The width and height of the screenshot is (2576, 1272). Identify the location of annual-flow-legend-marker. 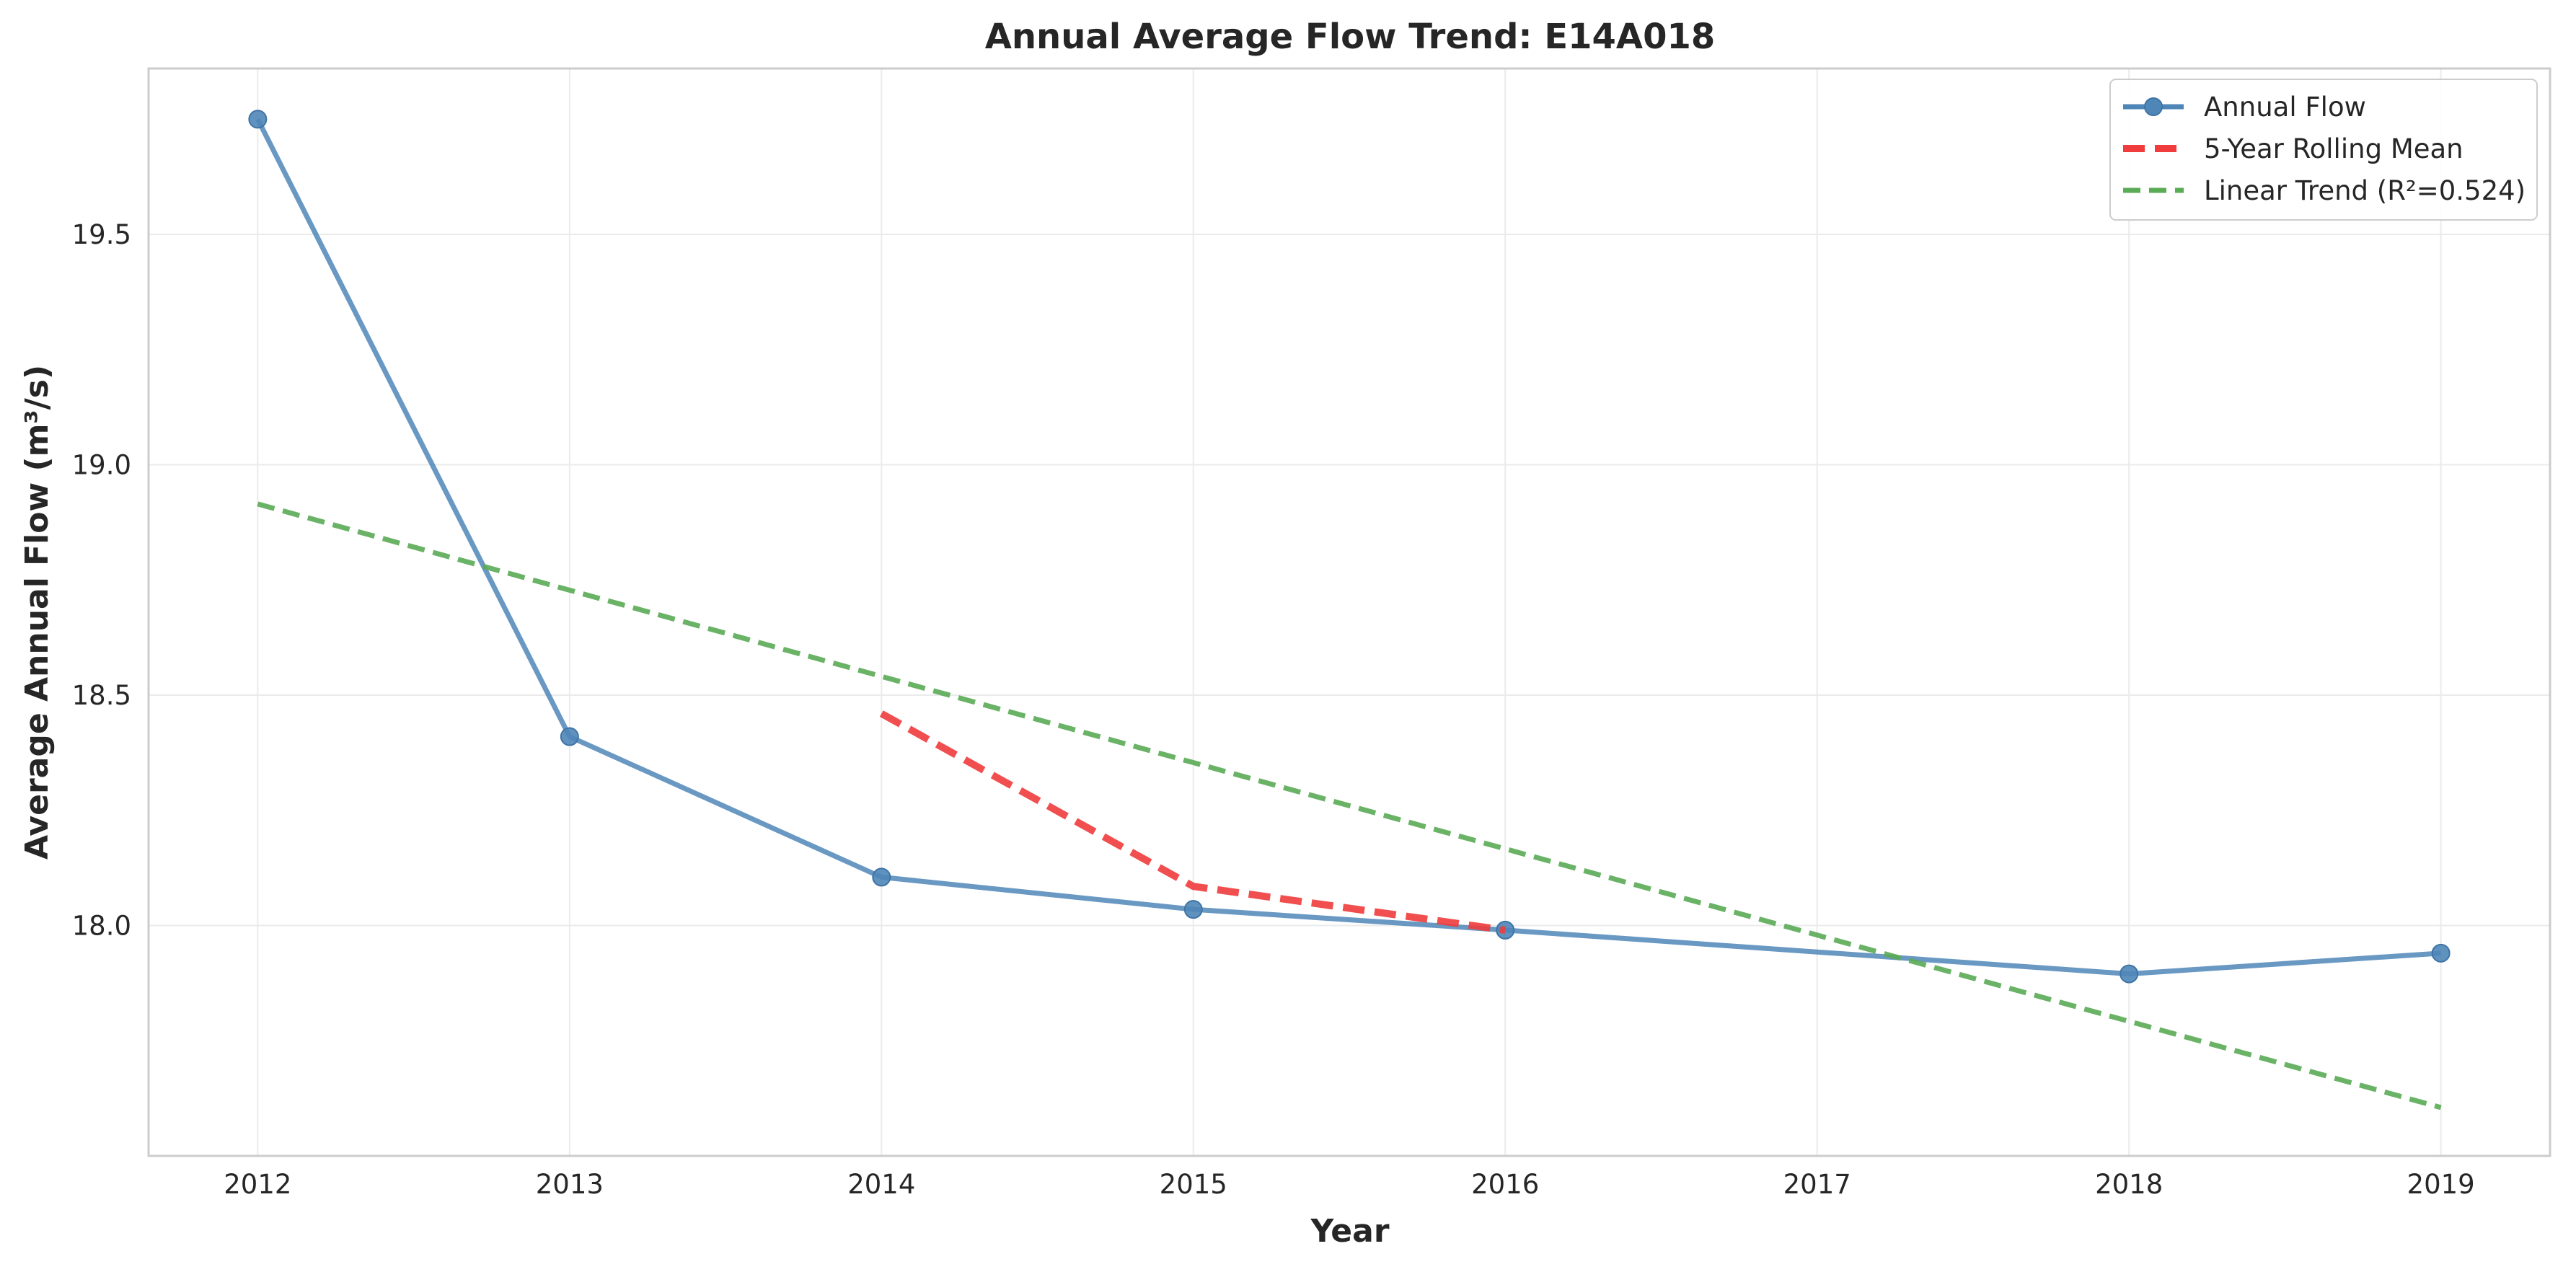
(2153, 107).